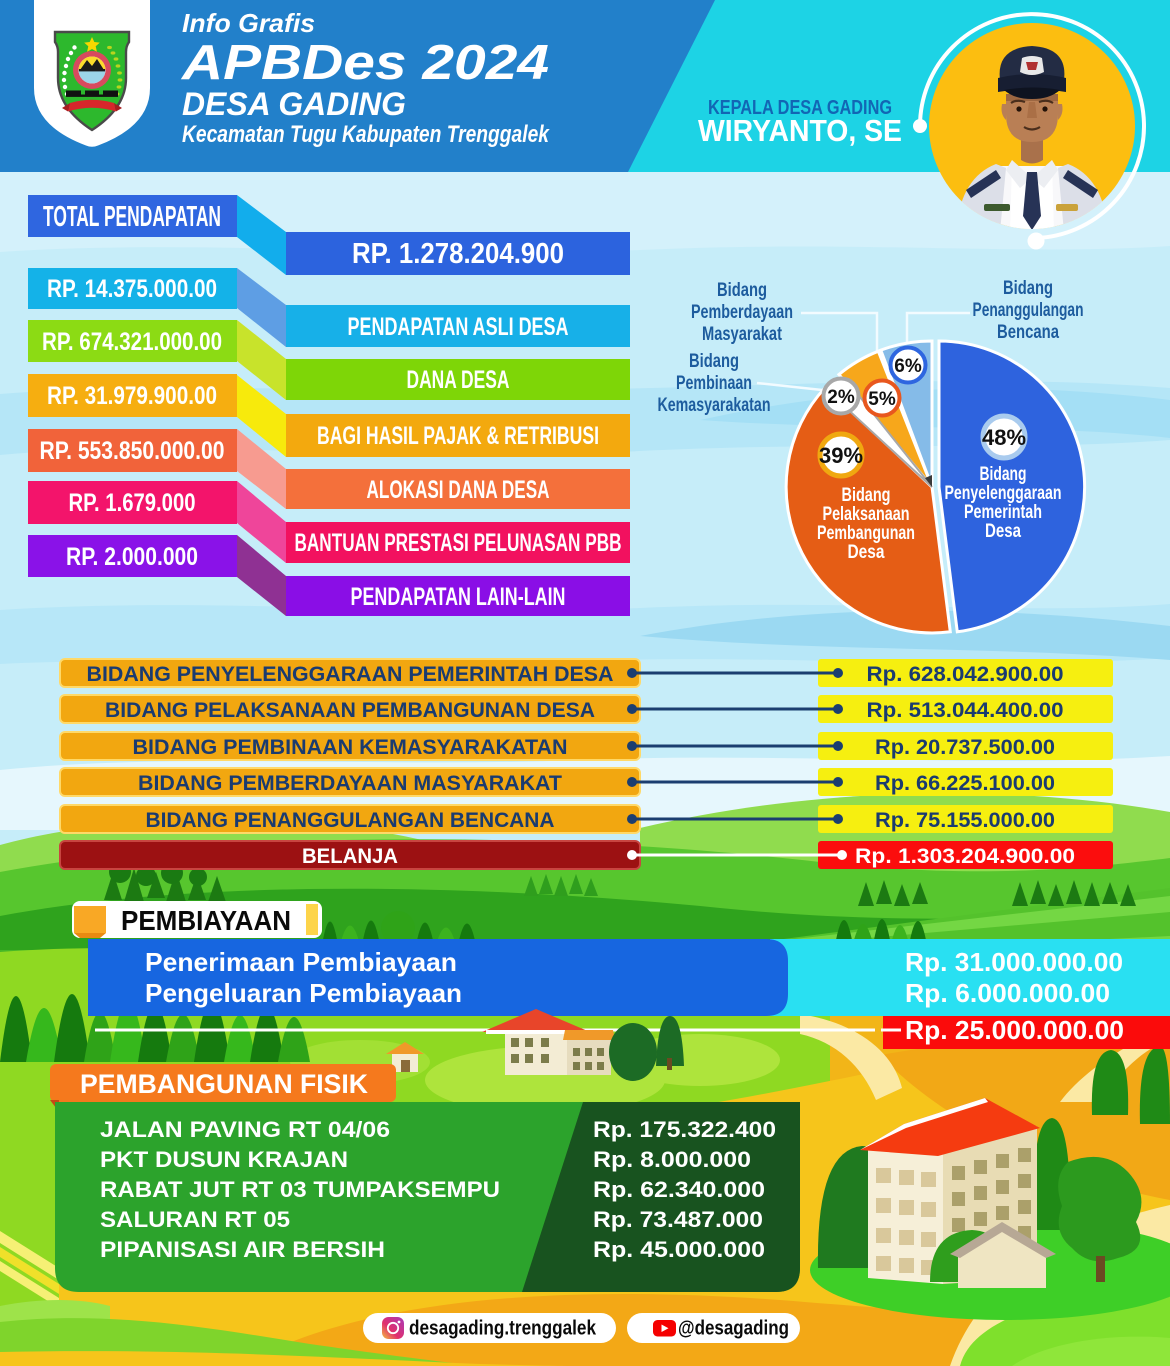 The width and height of the screenshot is (1170, 1366). Describe the element at coordinates (350, 783) in the screenshot. I see `svg-text: BIDANG PEMBERDAYAAN MASYARAKAT` at that location.